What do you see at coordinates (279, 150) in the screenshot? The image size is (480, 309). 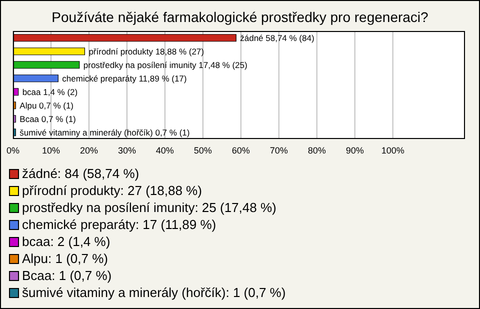 I see `x-tick-label: 70%` at bounding box center [279, 150].